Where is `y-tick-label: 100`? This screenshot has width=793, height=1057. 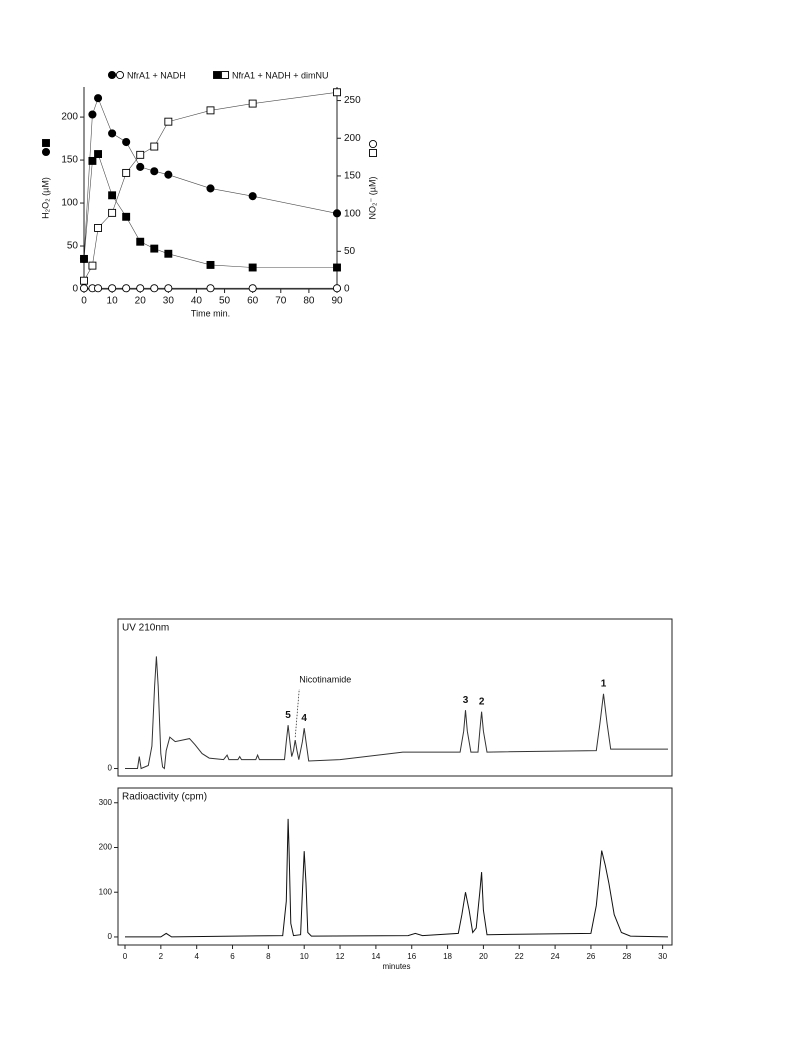 y-tick-label: 100 is located at coordinates (69, 203).